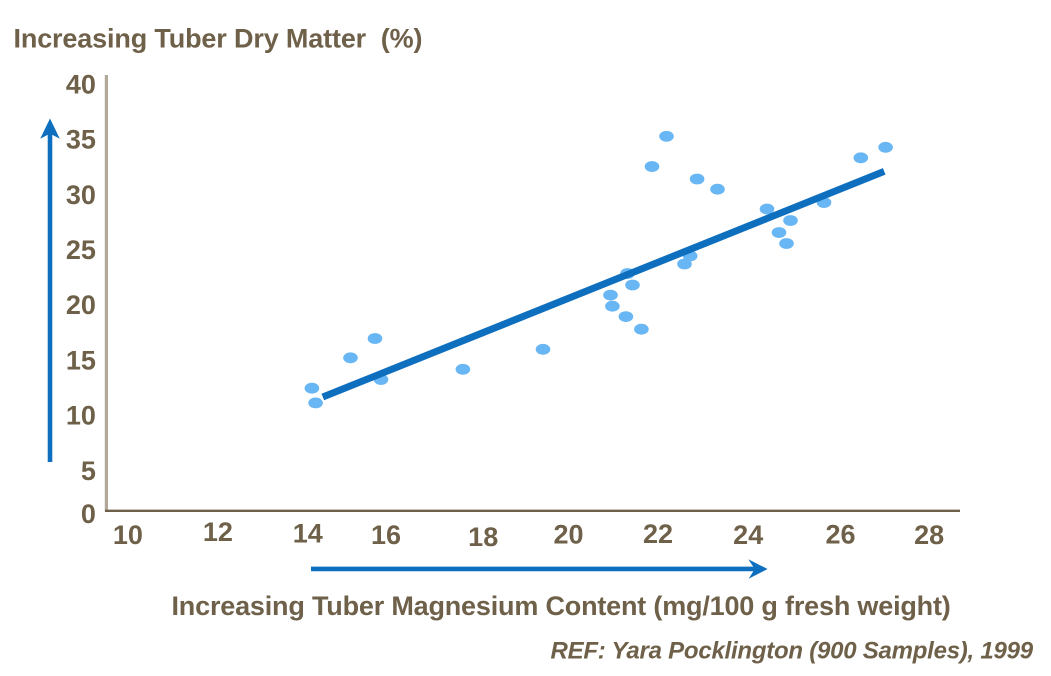 Image resolution: width=1051 pixels, height=676 pixels. Describe the element at coordinates (81, 84) in the screenshot. I see `svg-text: 40` at that location.